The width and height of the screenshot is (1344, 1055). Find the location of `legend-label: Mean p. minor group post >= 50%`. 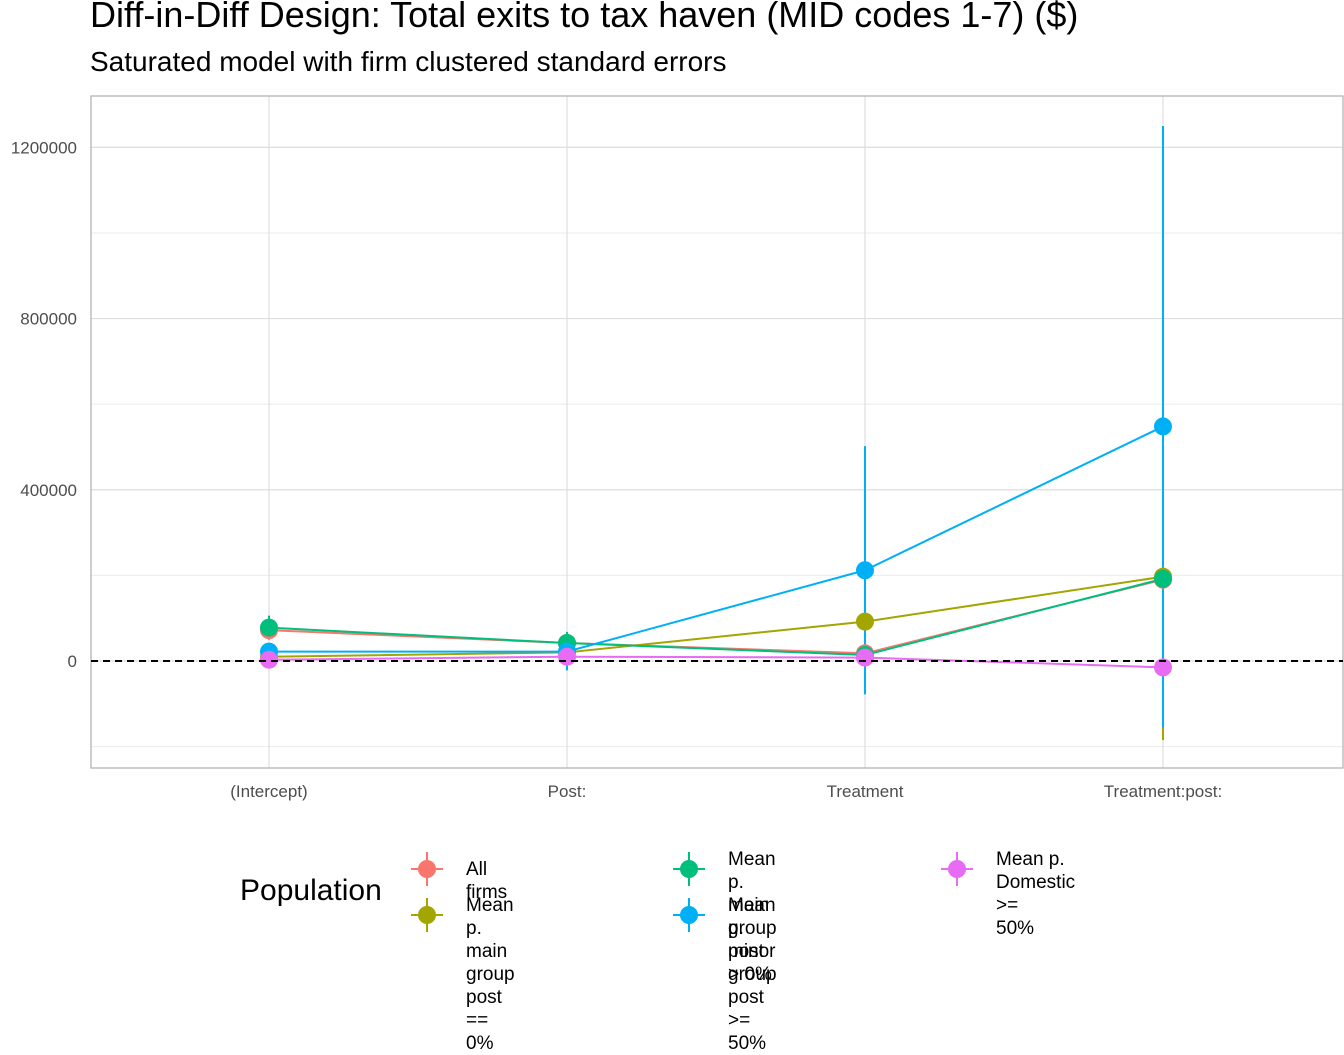

legend-label: Mean p. minor group post >= 50% is located at coordinates (752, 974).